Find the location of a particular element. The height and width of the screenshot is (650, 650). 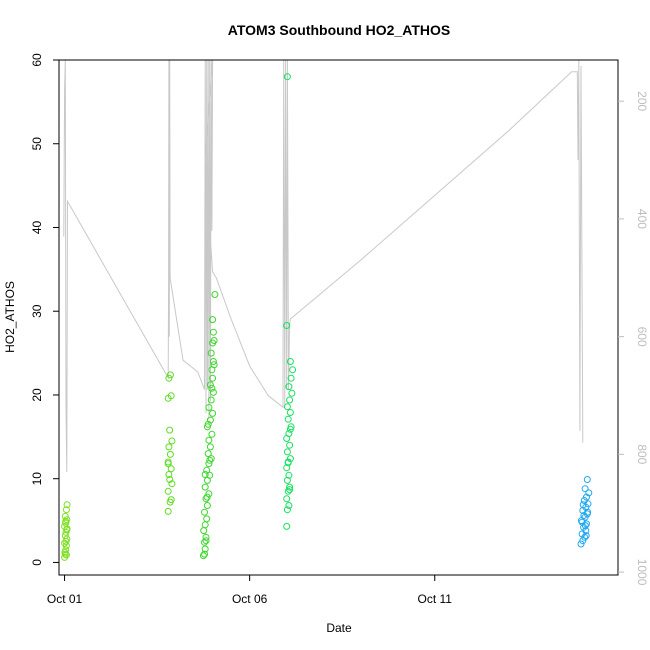

x-axis-label: Date is located at coordinates (339, 628).